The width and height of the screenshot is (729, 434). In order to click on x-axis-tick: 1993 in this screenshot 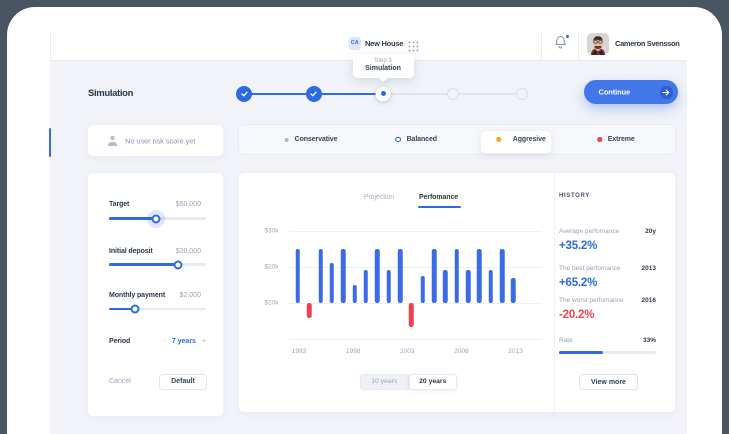, I will do `click(299, 351)`.